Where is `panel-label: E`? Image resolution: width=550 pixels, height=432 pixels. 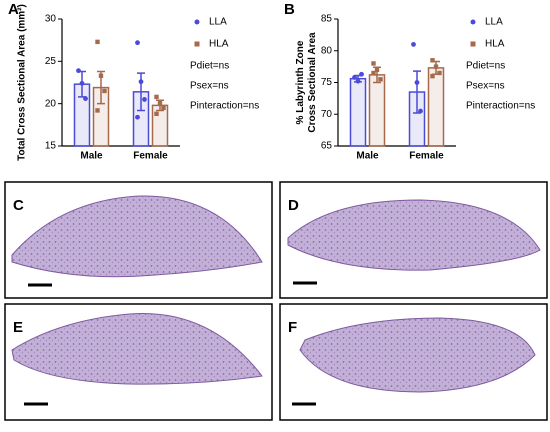
panel-label: E is located at coordinates (18, 327).